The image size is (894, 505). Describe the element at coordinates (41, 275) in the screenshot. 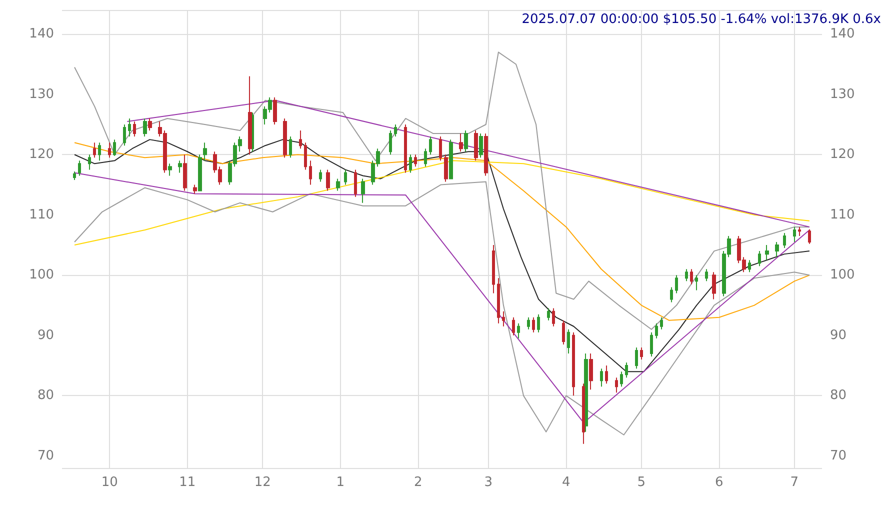

I see `y-tick-label: 100` at that location.